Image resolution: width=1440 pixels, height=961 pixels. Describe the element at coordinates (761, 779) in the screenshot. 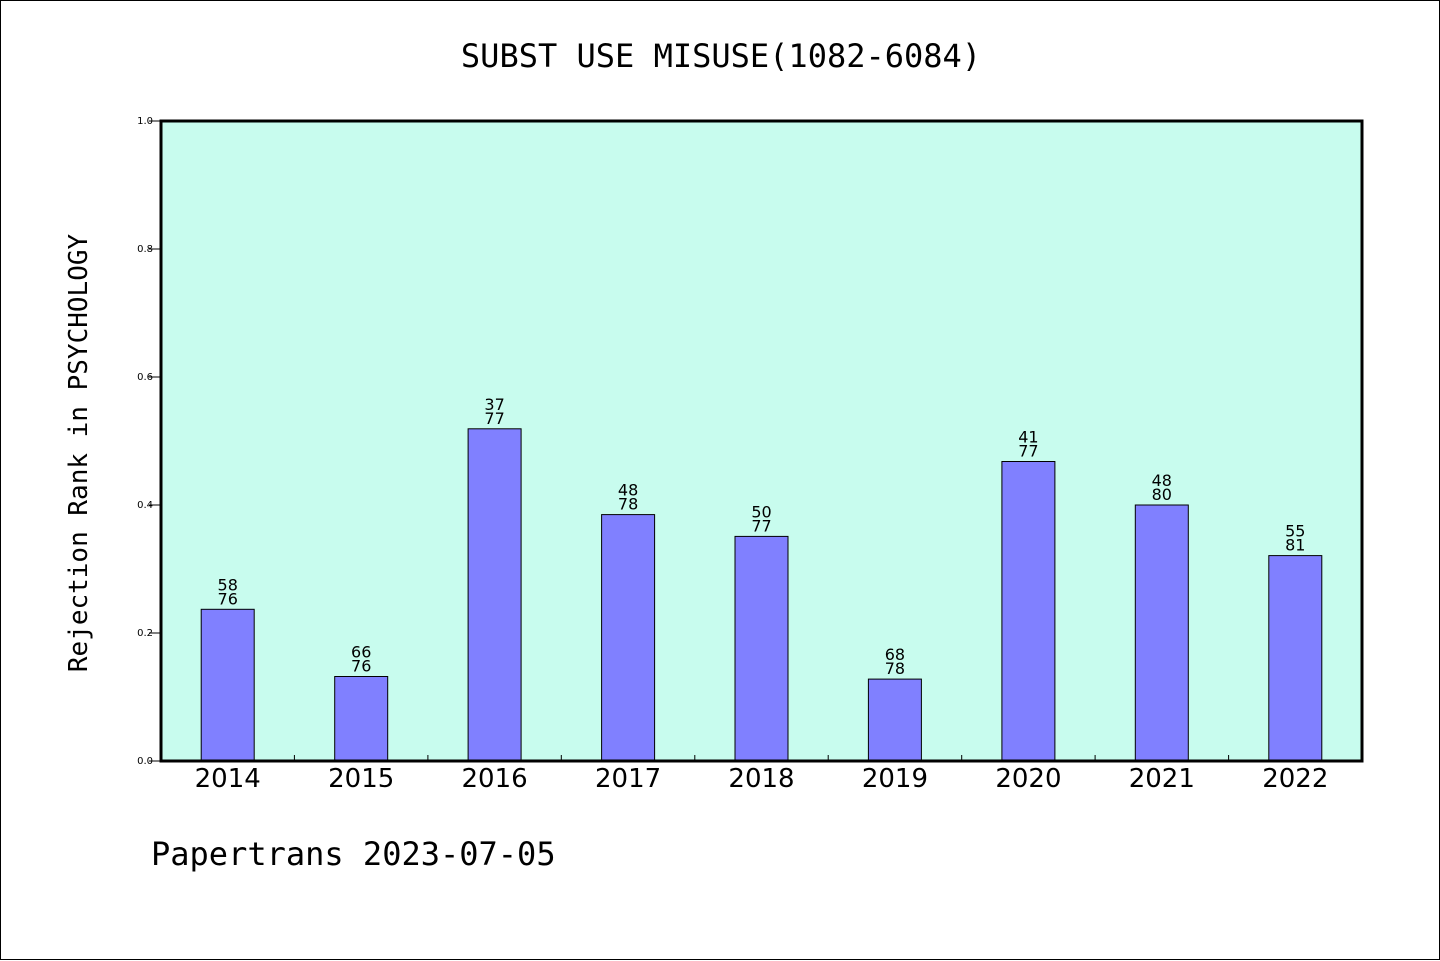

I see `x-tick-label-2018: 2018` at that location.